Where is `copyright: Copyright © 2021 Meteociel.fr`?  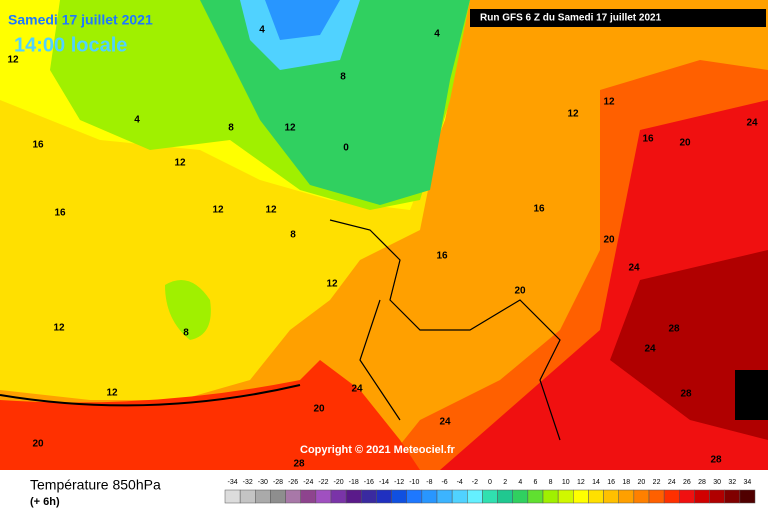 copyright: Copyright © 2021 Meteociel.fr is located at coordinates (378, 450).